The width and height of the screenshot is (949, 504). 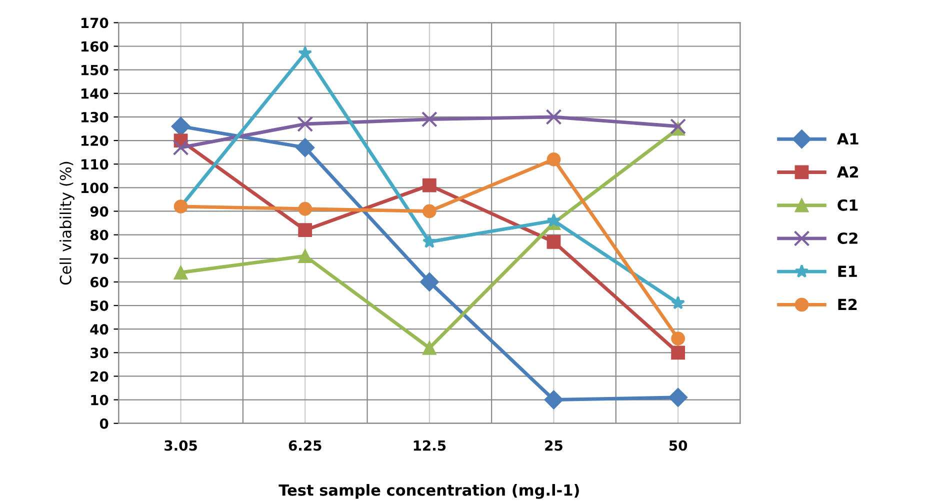 I want to click on y-tick-label: 50, so click(x=99, y=305).